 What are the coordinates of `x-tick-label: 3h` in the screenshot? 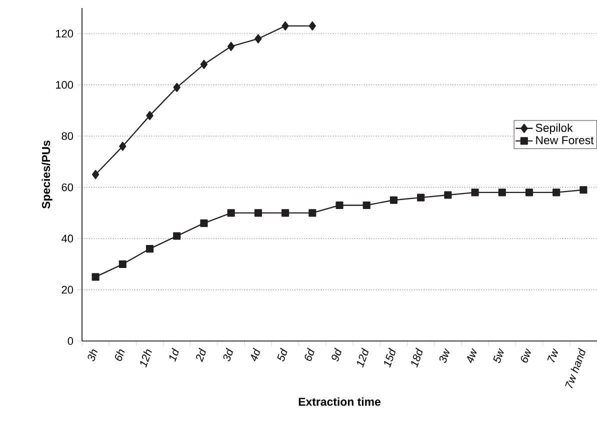 It's located at (93, 356).